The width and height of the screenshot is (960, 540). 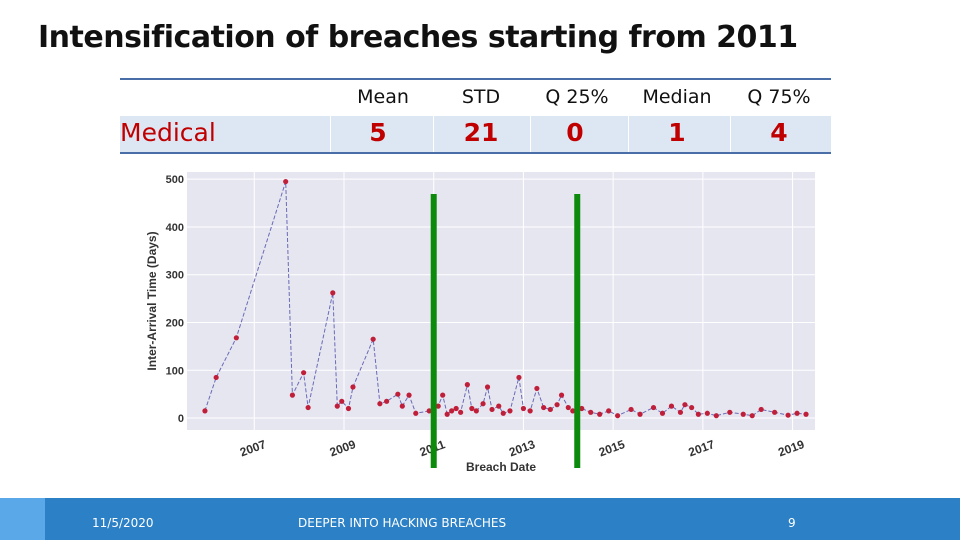 I want to click on x-tick-label: 2013, so click(x=522, y=448).